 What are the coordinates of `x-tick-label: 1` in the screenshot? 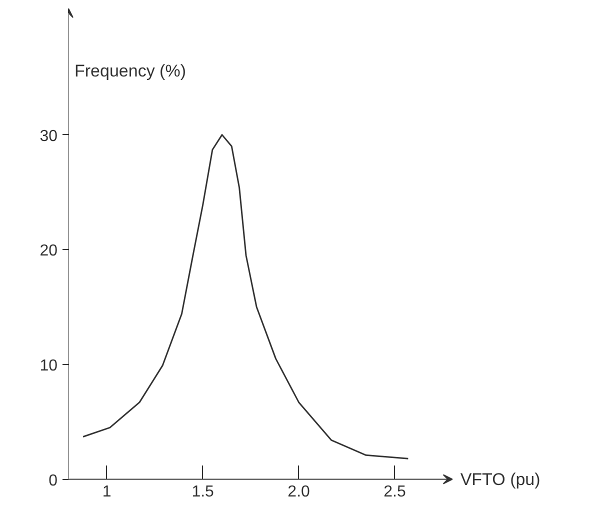 It's located at (107, 491).